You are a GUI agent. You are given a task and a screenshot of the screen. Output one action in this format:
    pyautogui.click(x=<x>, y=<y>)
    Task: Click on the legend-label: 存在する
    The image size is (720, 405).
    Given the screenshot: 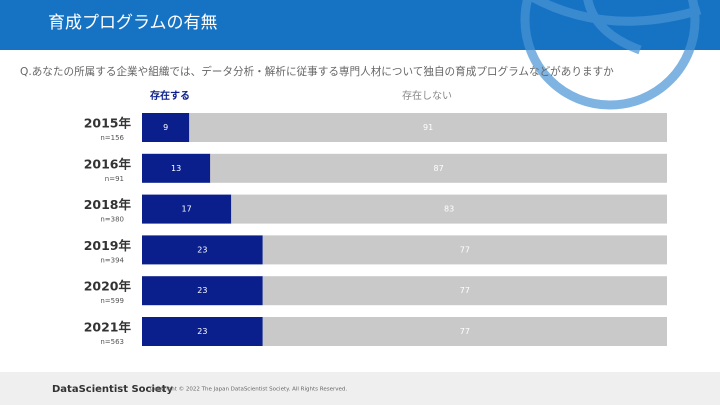 What is the action you would take?
    pyautogui.click(x=170, y=95)
    